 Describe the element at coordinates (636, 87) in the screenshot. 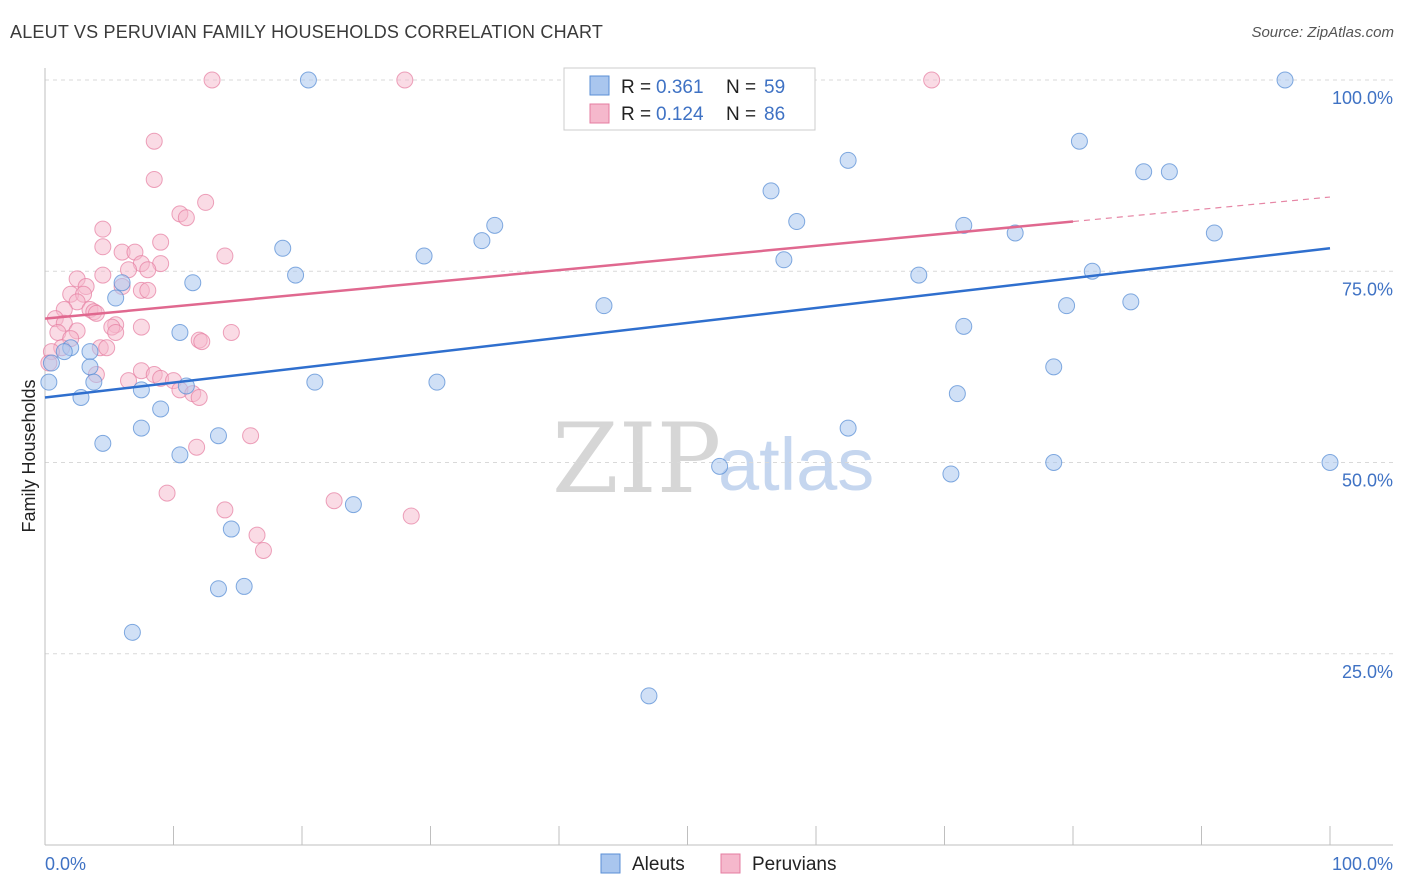

I see `legend-aleut-r-label: R =` at that location.